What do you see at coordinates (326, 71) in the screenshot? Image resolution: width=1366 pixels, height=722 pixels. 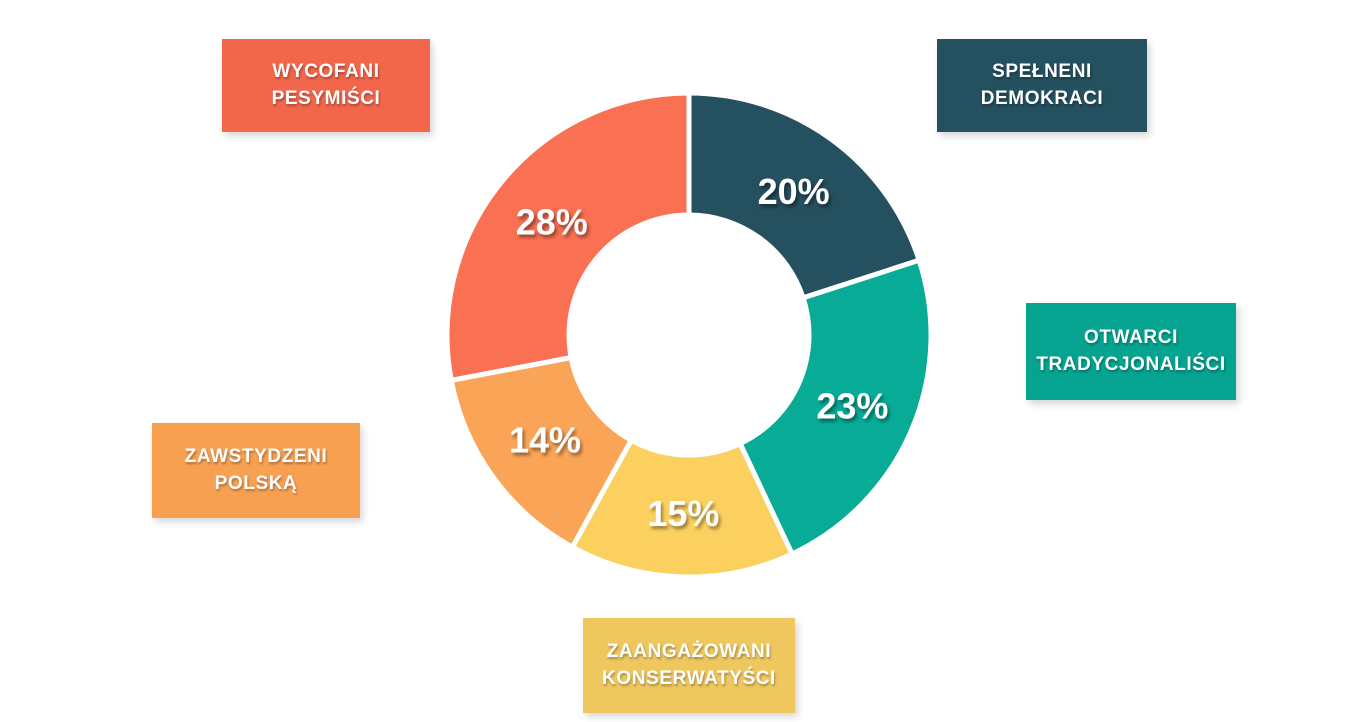 I see `legend-label-line: WYCOFANI` at bounding box center [326, 71].